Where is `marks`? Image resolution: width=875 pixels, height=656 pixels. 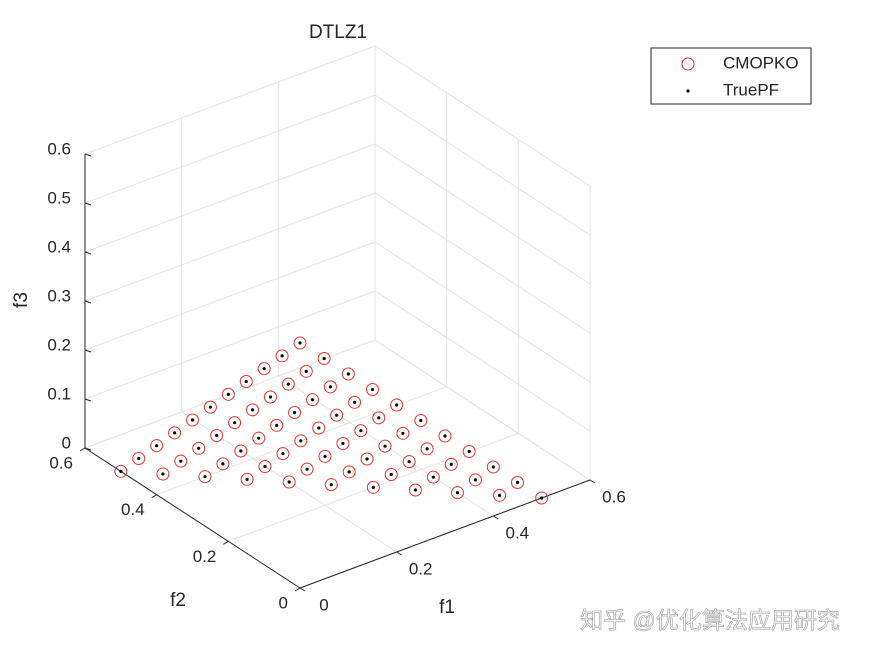
marks is located at coordinates (331, 420).